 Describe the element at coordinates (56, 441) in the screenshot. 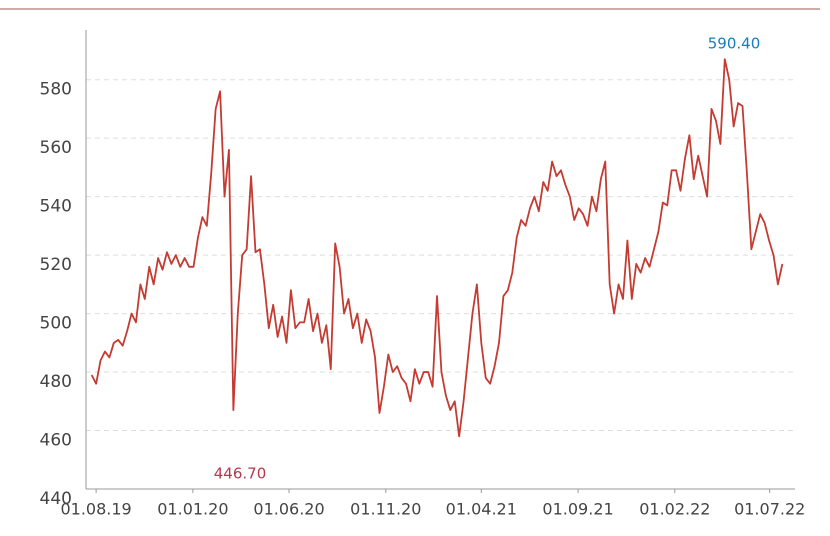

I see `y-tick-label: 460` at that location.